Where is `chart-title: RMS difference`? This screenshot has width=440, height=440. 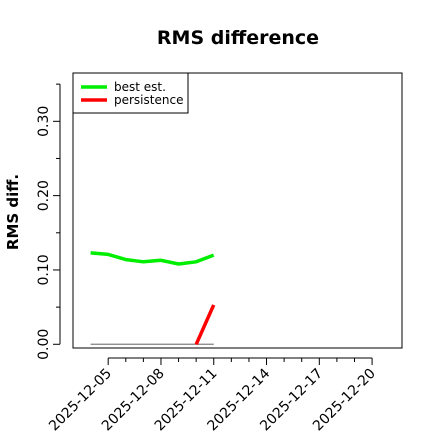
chart-title: RMS difference is located at coordinates (238, 38).